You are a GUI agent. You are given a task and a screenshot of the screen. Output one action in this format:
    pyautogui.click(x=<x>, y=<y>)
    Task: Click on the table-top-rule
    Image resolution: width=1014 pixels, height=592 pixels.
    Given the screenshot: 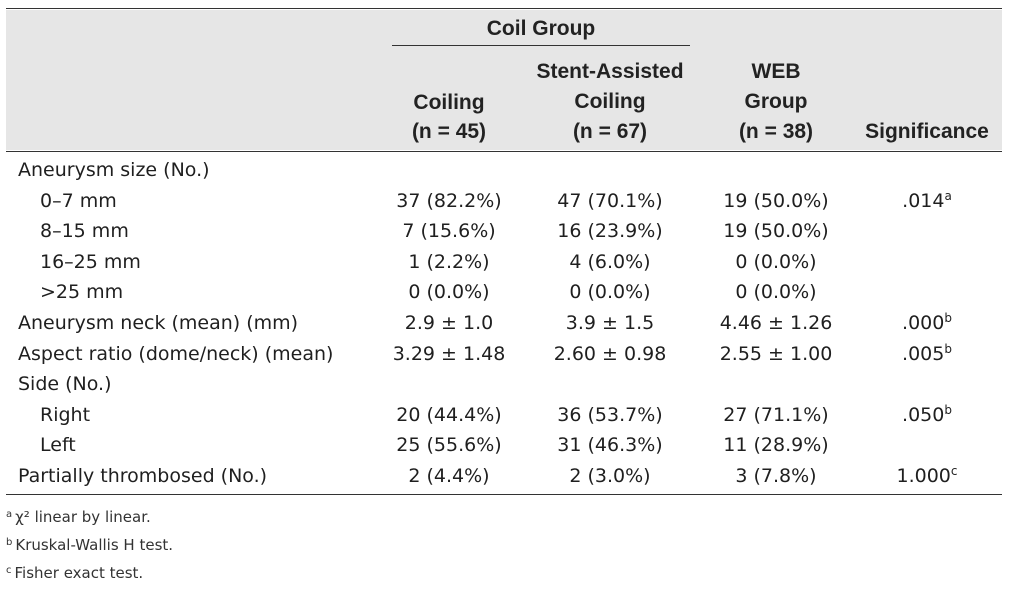 What is the action you would take?
    pyautogui.click(x=504, y=8)
    